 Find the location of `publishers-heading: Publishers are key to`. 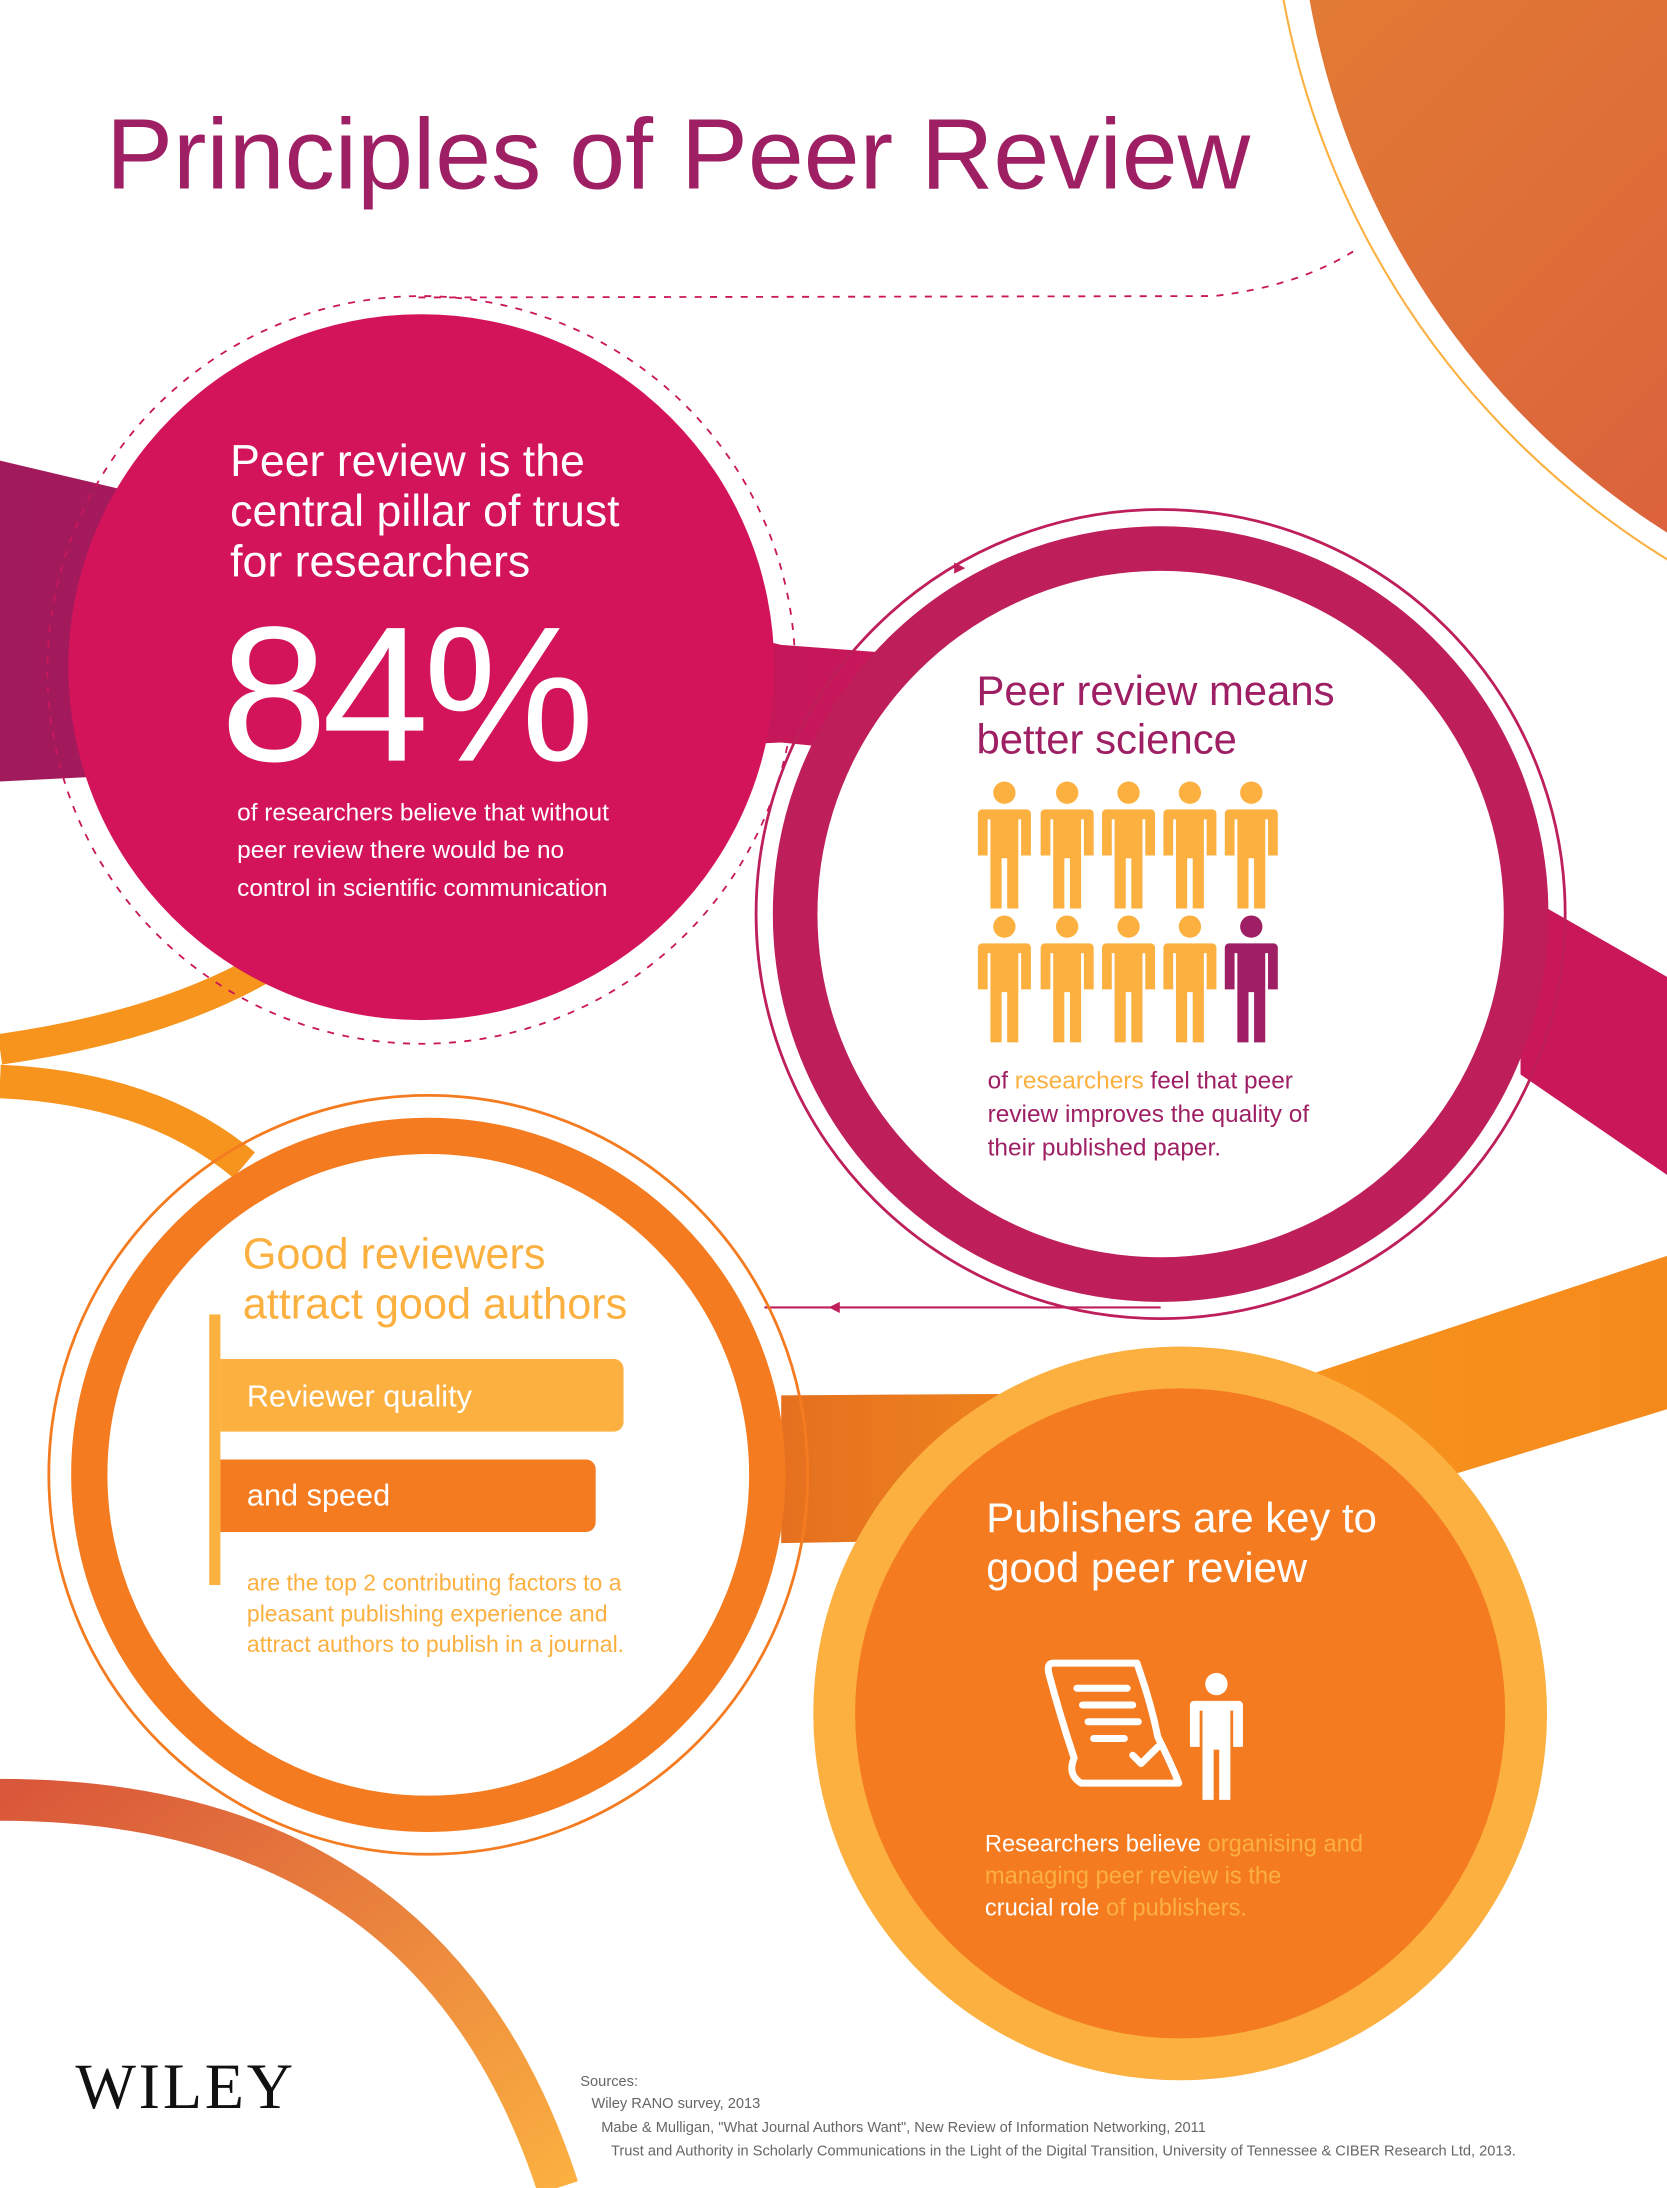

publishers-heading: Publishers are key to is located at coordinates (1181, 1517).